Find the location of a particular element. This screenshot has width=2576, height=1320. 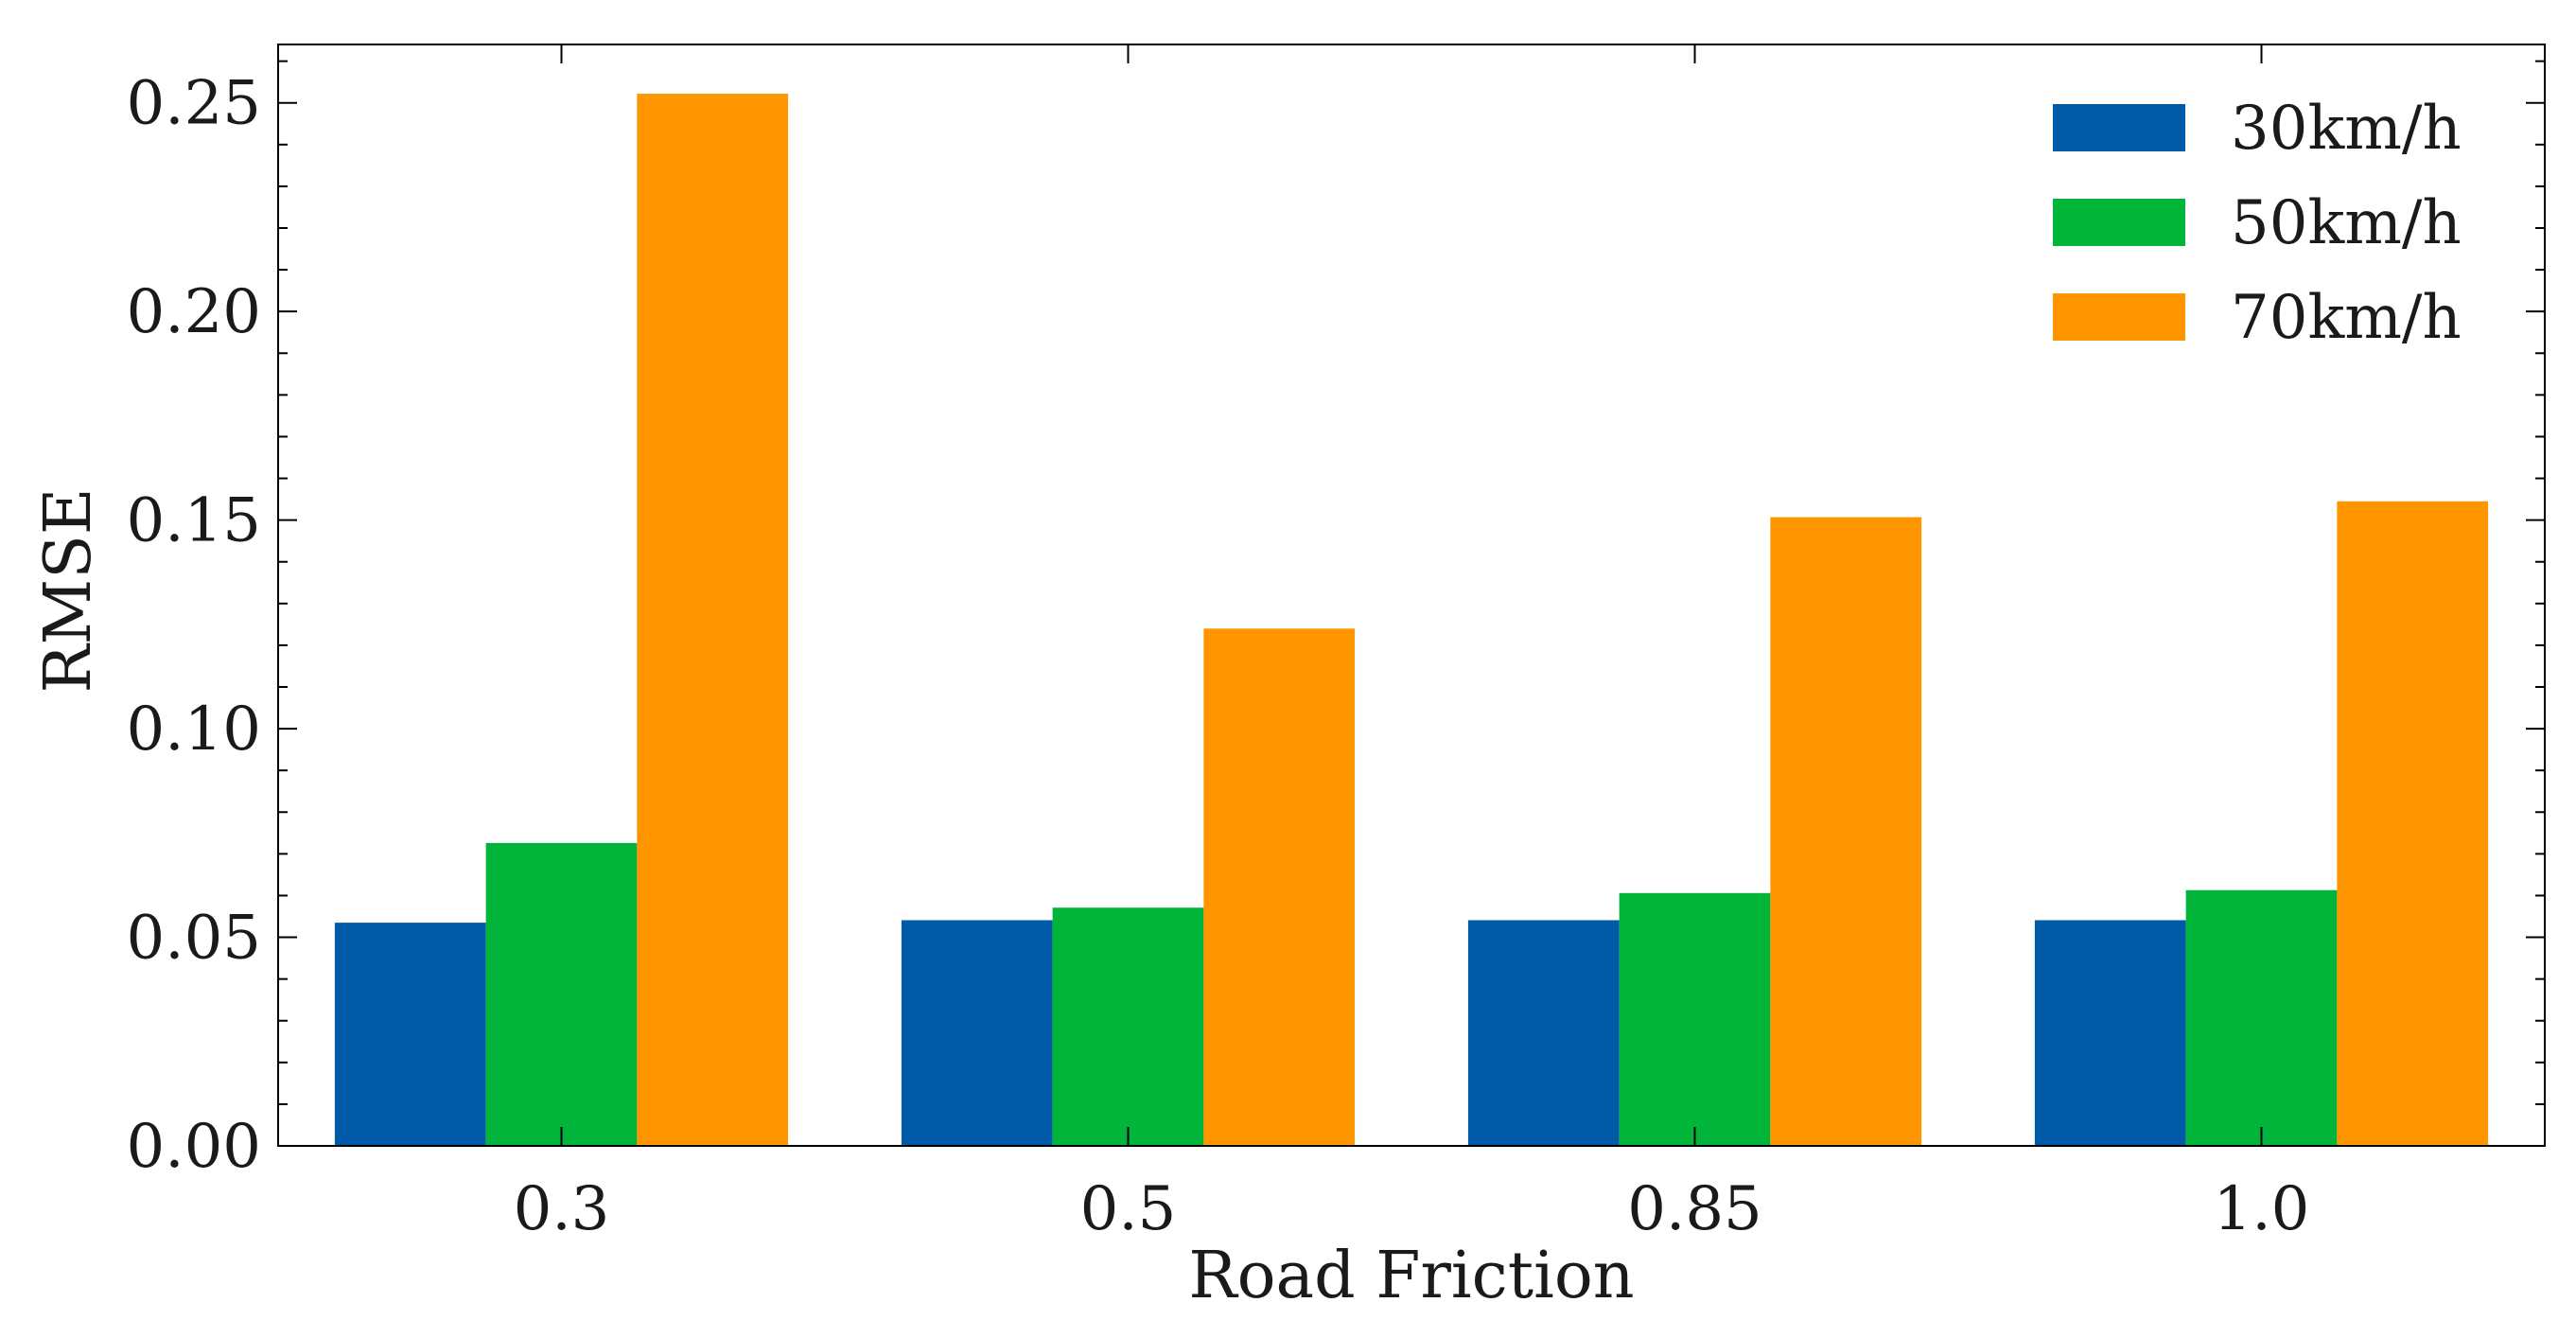

y-tick-label: 0.10 is located at coordinates (195, 730).